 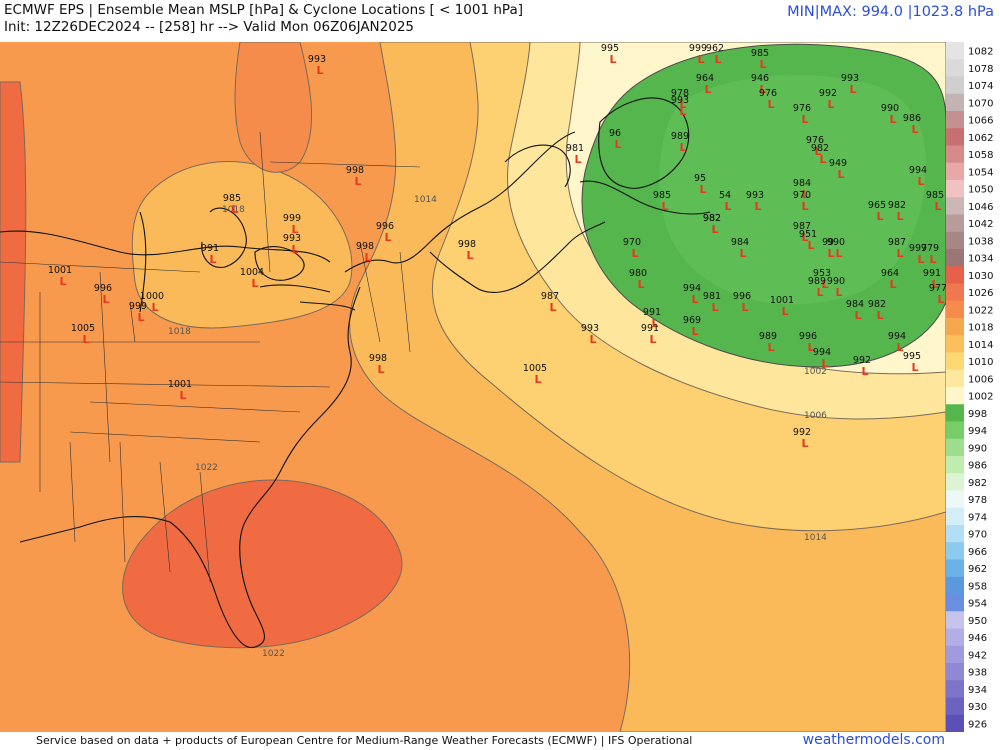 I want to click on isobar-label: 1018, so click(x=233, y=210).